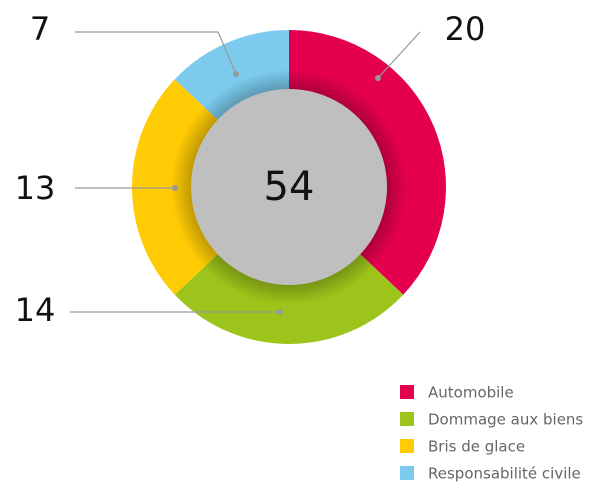 Image resolution: width=616 pixels, height=488 pixels. I want to click on data-label: 14, so click(35, 310).